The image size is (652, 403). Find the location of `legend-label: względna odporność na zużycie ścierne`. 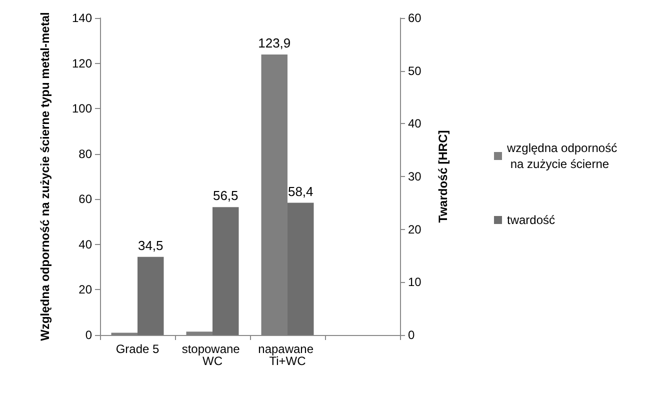

legend-label: względna odporność na zużycie ścierne is located at coordinates (562, 156).